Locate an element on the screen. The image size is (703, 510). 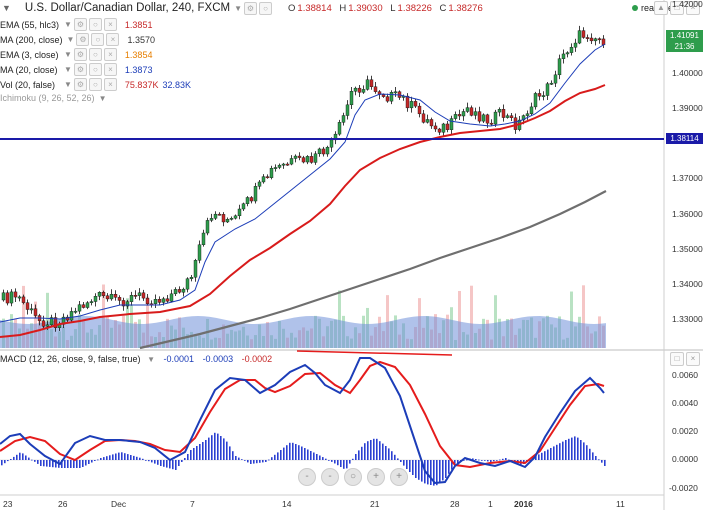
reset-zoom-button: ○ is located at coordinates (353, 477).